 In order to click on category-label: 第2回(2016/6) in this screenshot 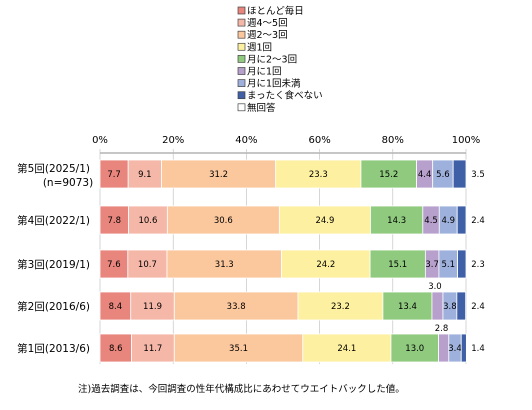, I will do `click(53, 306)`.